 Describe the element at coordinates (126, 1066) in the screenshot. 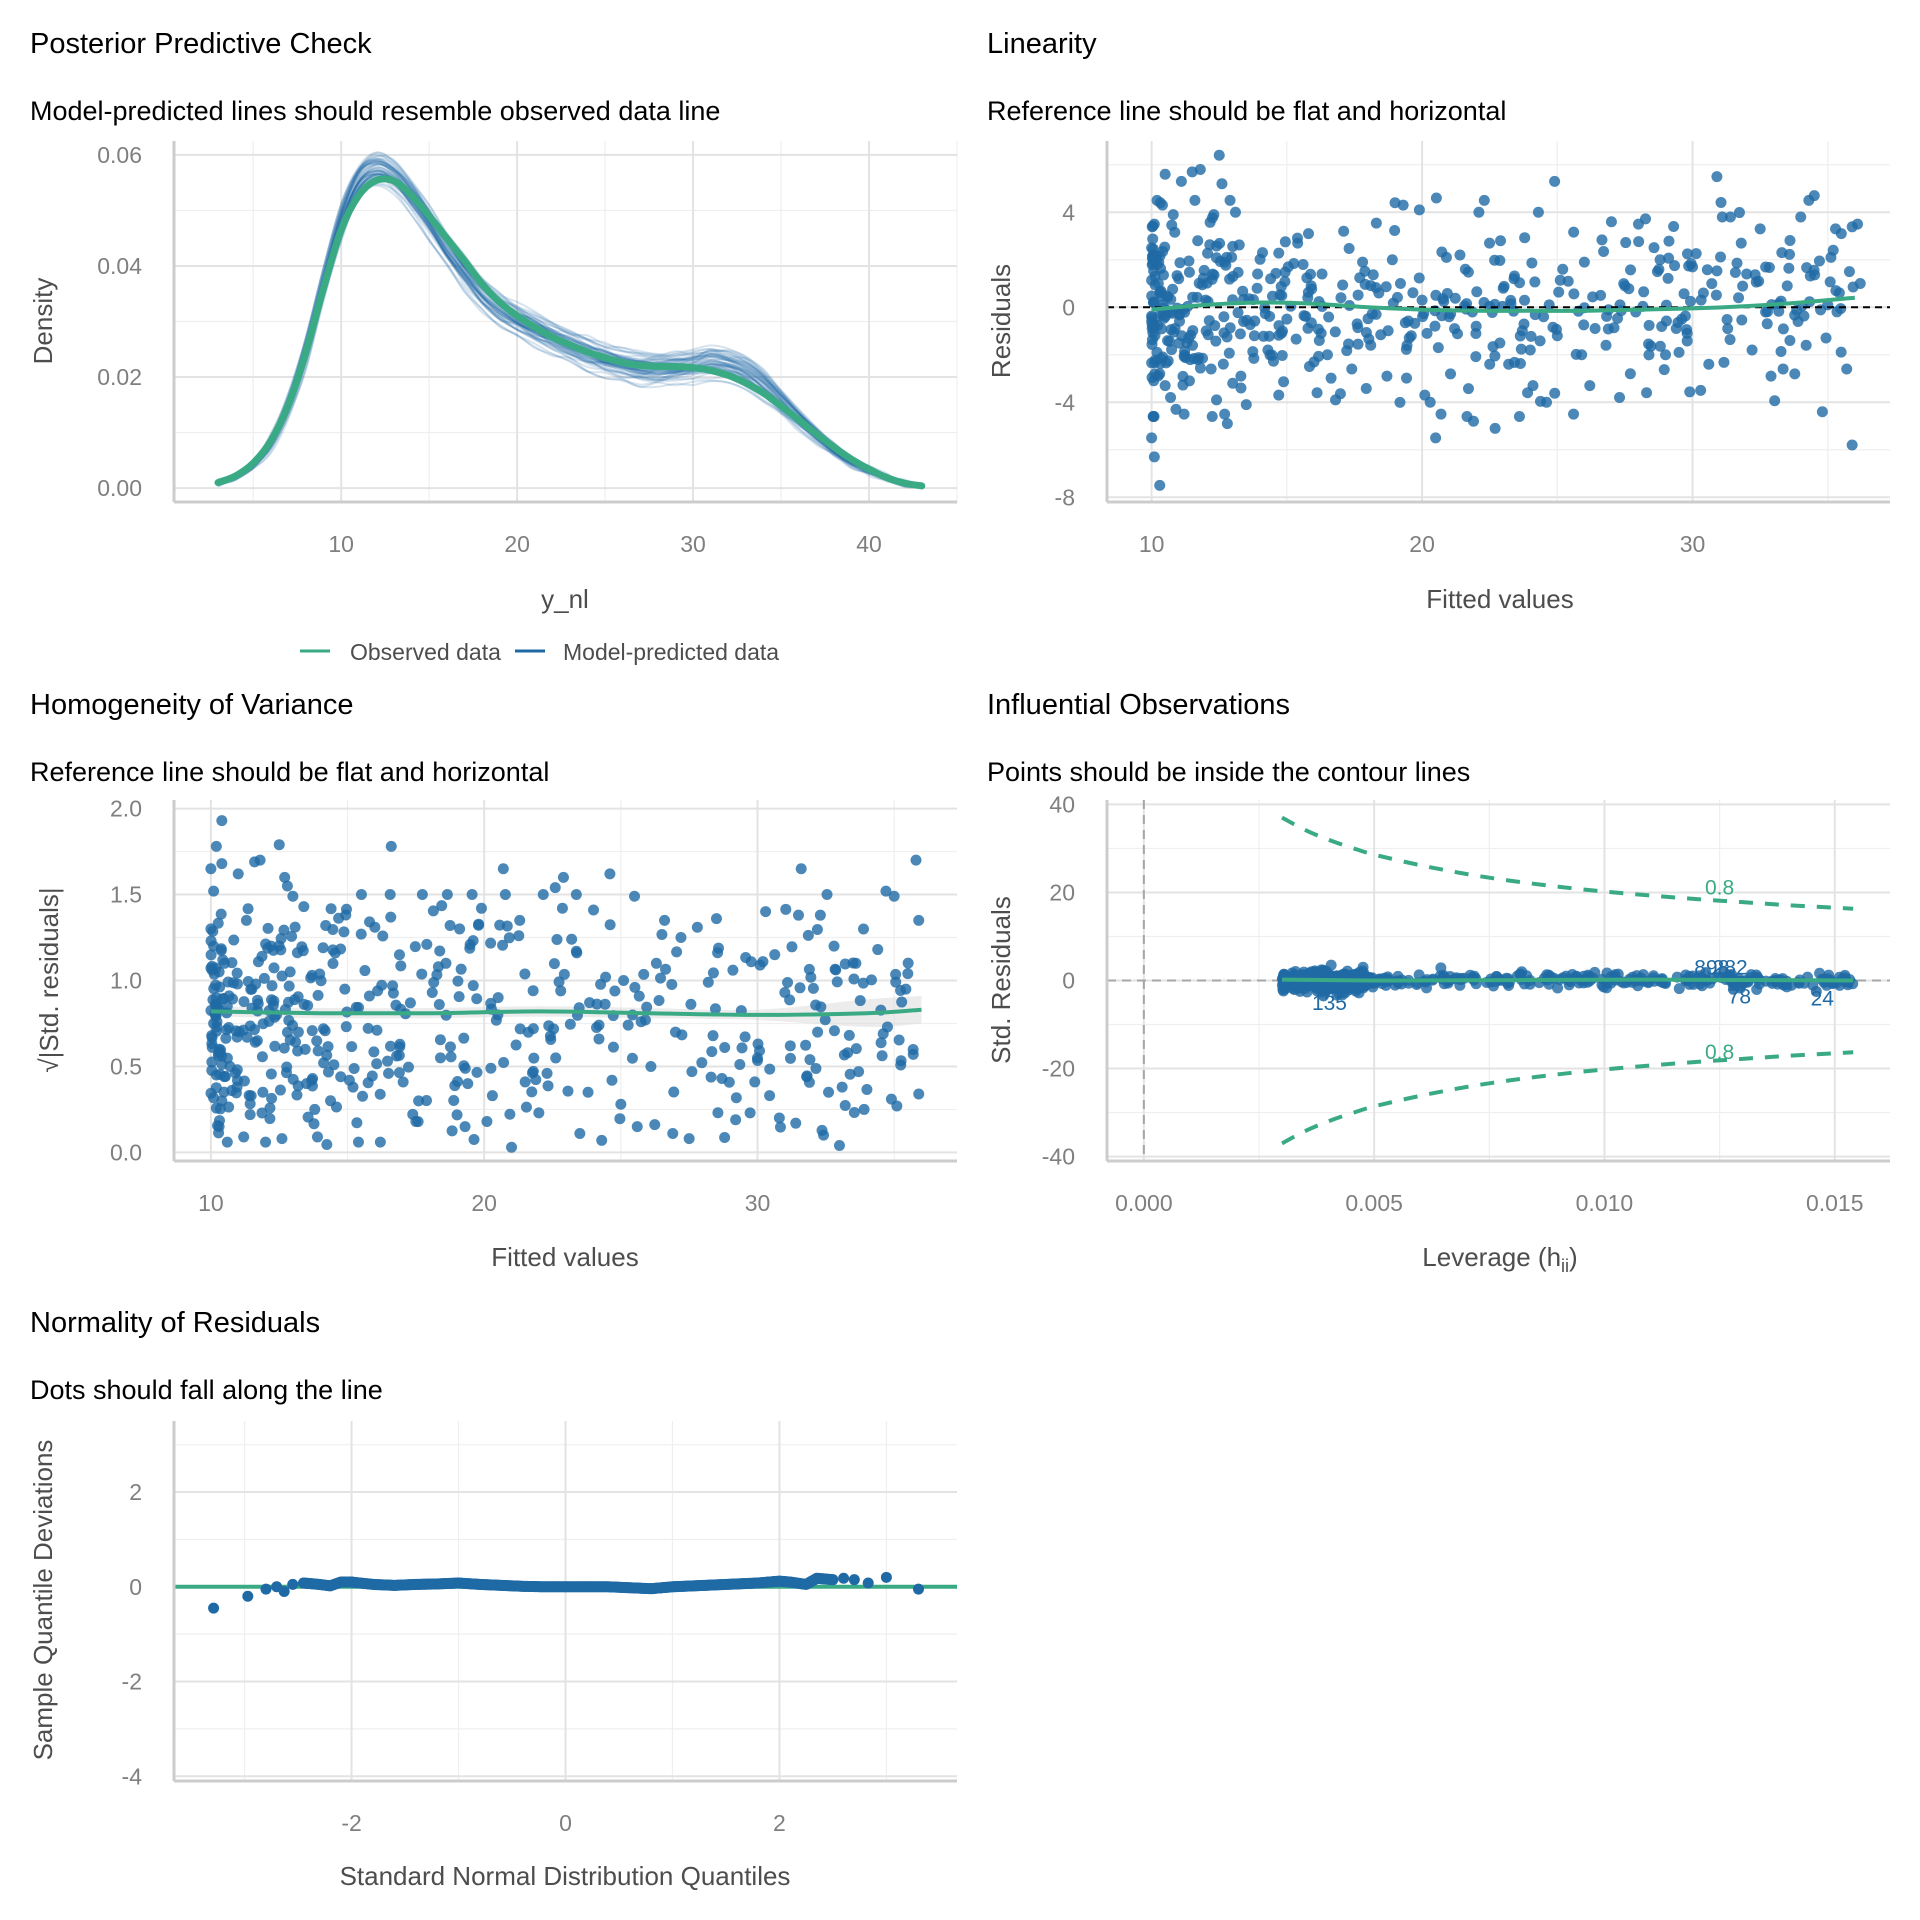

I see `homogeneity-ytick-label: 0.5` at that location.